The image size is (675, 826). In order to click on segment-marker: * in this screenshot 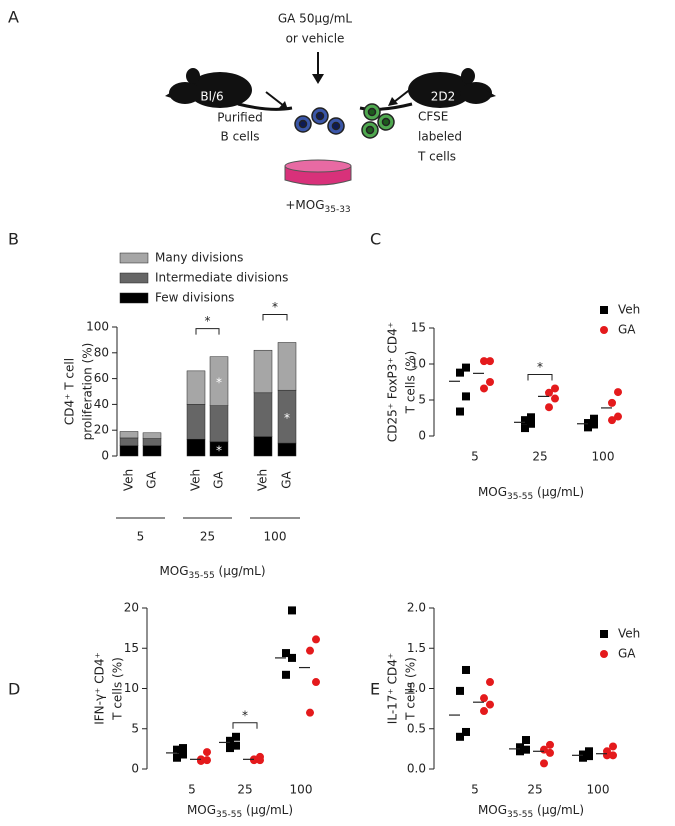, I will do `click(219, 383)`.